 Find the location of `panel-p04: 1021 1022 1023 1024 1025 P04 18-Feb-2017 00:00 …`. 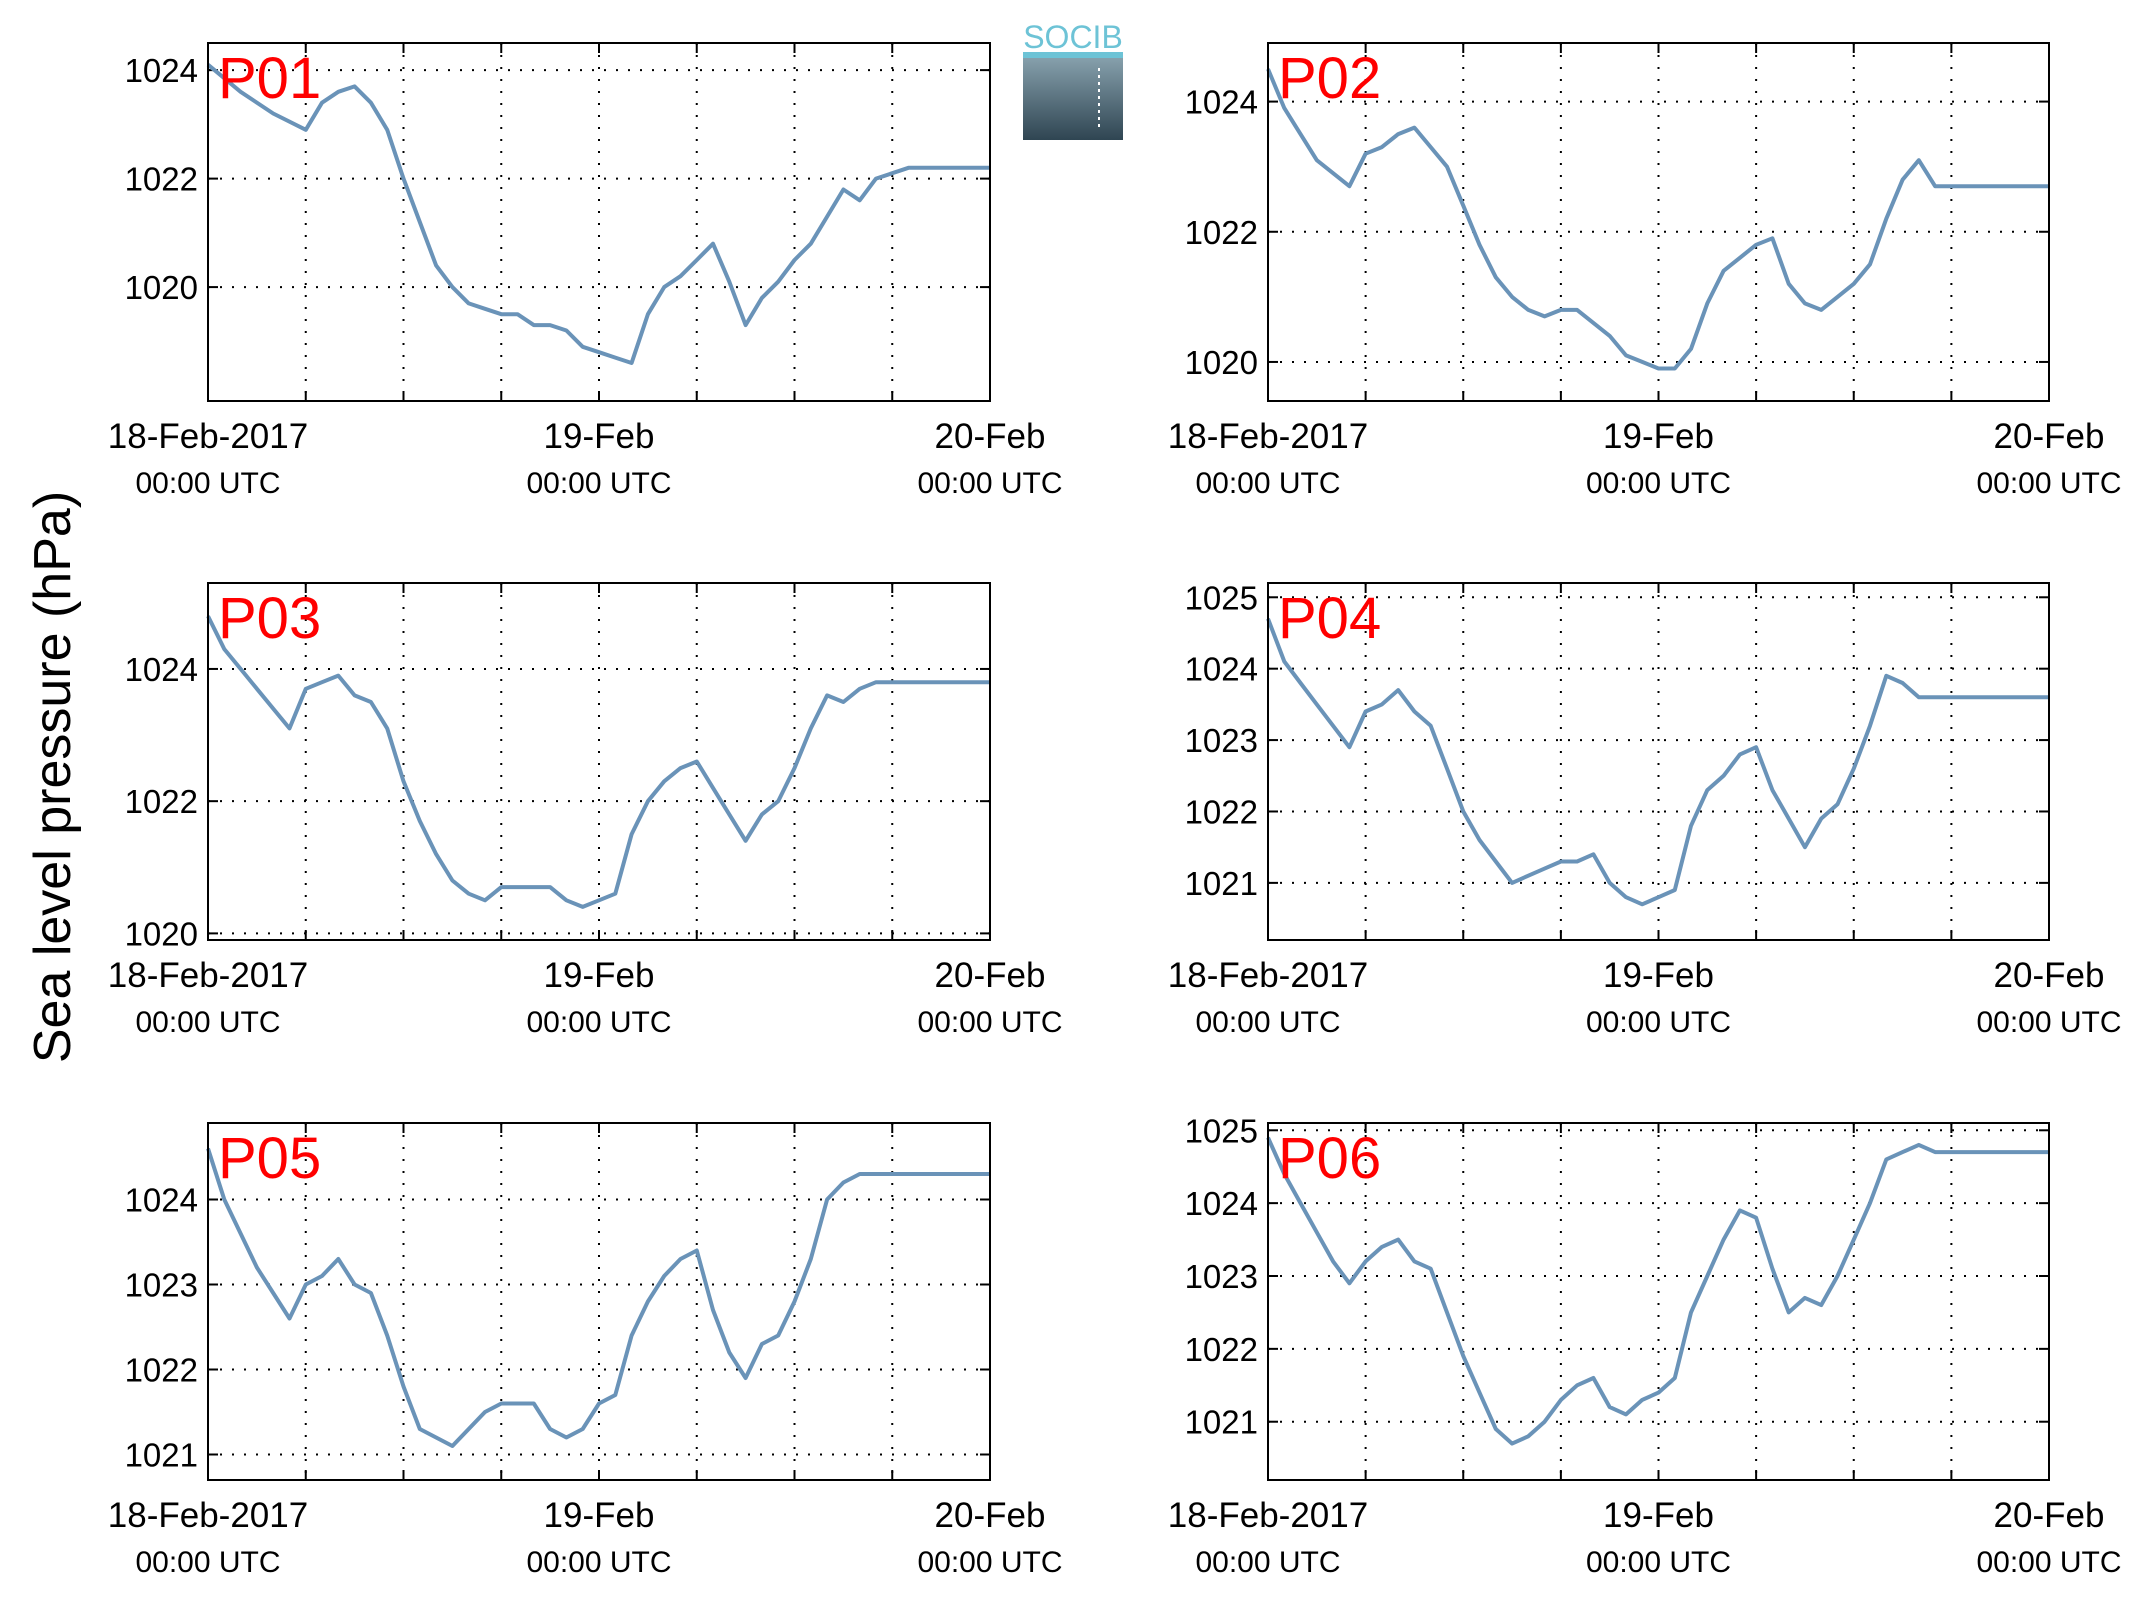

panel-p04: 1021 1022 1023 1024 1025 P04 18-Feb-2017 00:00 … is located at coordinates (1645, 809).